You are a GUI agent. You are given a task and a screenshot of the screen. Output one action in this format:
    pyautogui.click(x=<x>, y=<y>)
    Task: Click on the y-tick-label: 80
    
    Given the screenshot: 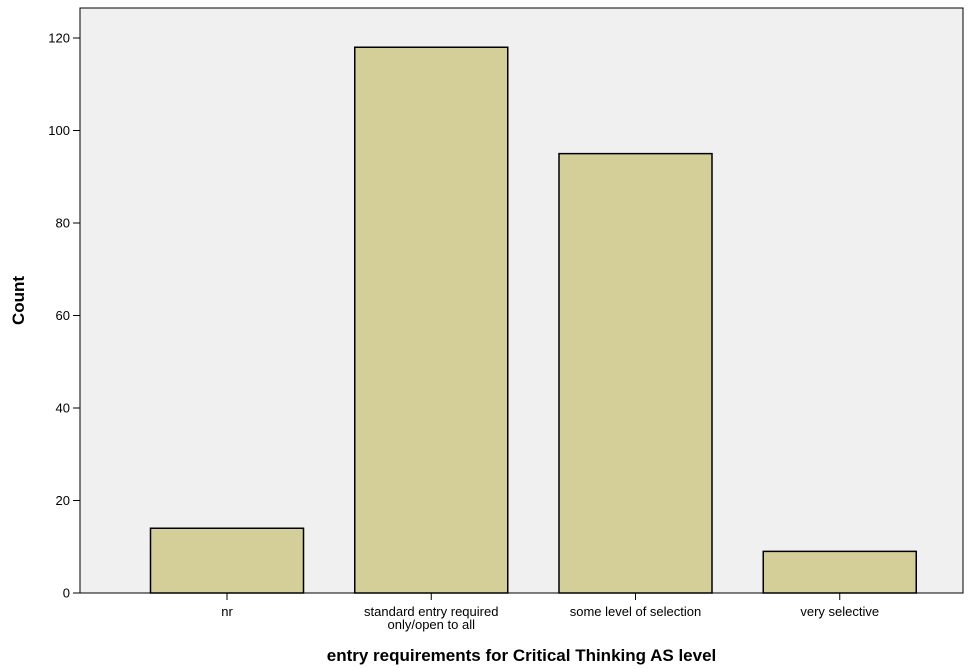 What is the action you would take?
    pyautogui.click(x=63, y=223)
    